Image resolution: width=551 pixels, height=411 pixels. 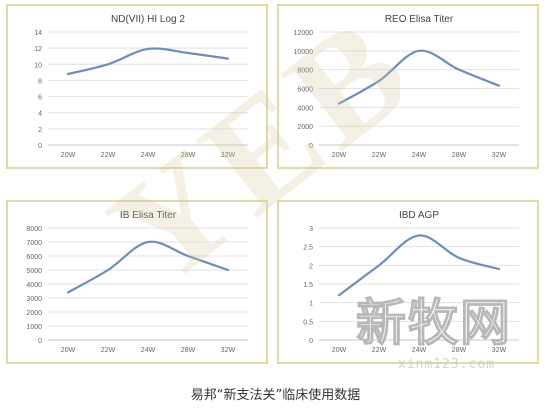 I want to click on y-tick-label: 3000, so click(x=34, y=299).